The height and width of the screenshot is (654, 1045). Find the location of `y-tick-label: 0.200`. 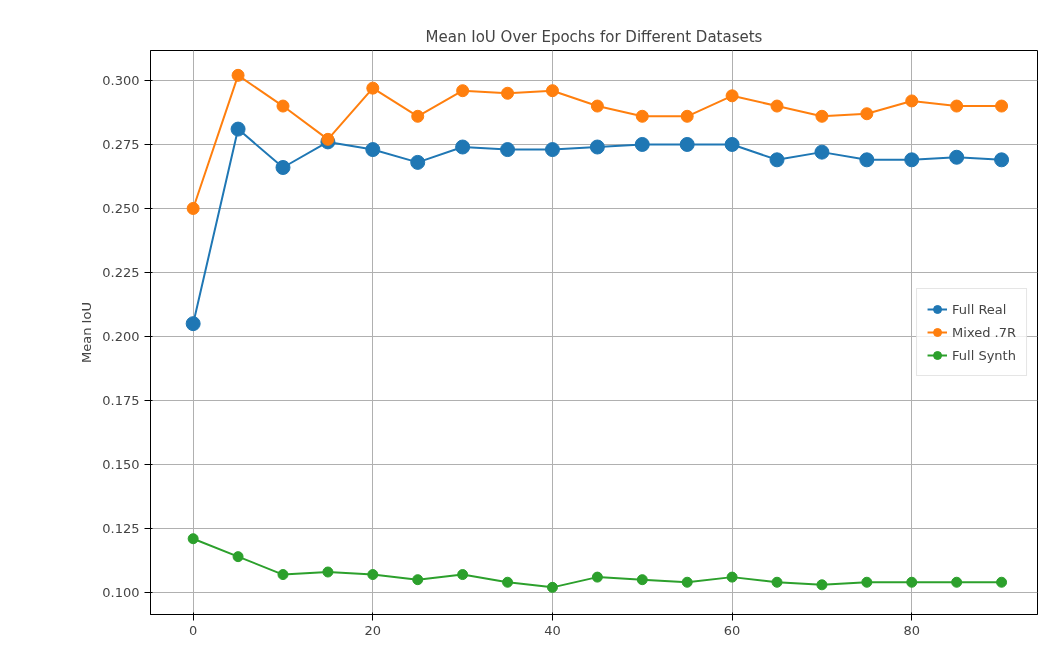

y-tick-label: 0.200 is located at coordinates (121, 336).